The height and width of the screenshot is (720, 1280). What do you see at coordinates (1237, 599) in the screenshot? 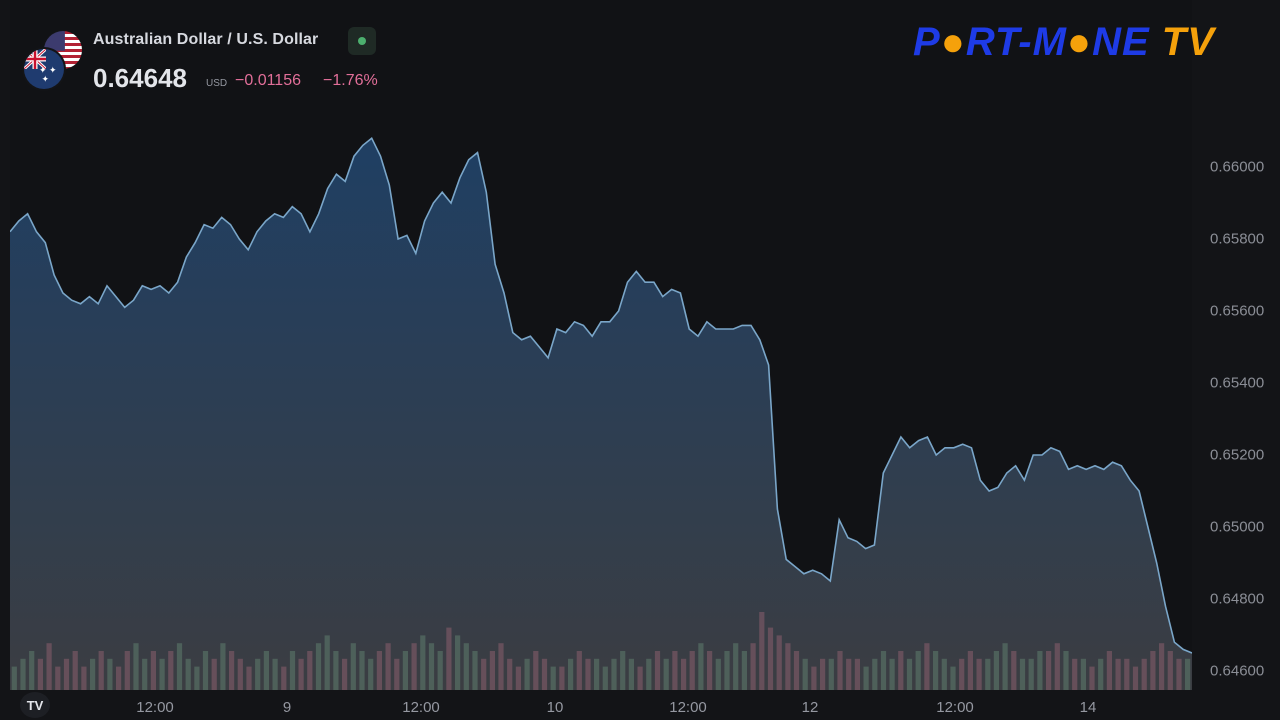
I see `y-tick-label: 0.64800` at bounding box center [1237, 599].